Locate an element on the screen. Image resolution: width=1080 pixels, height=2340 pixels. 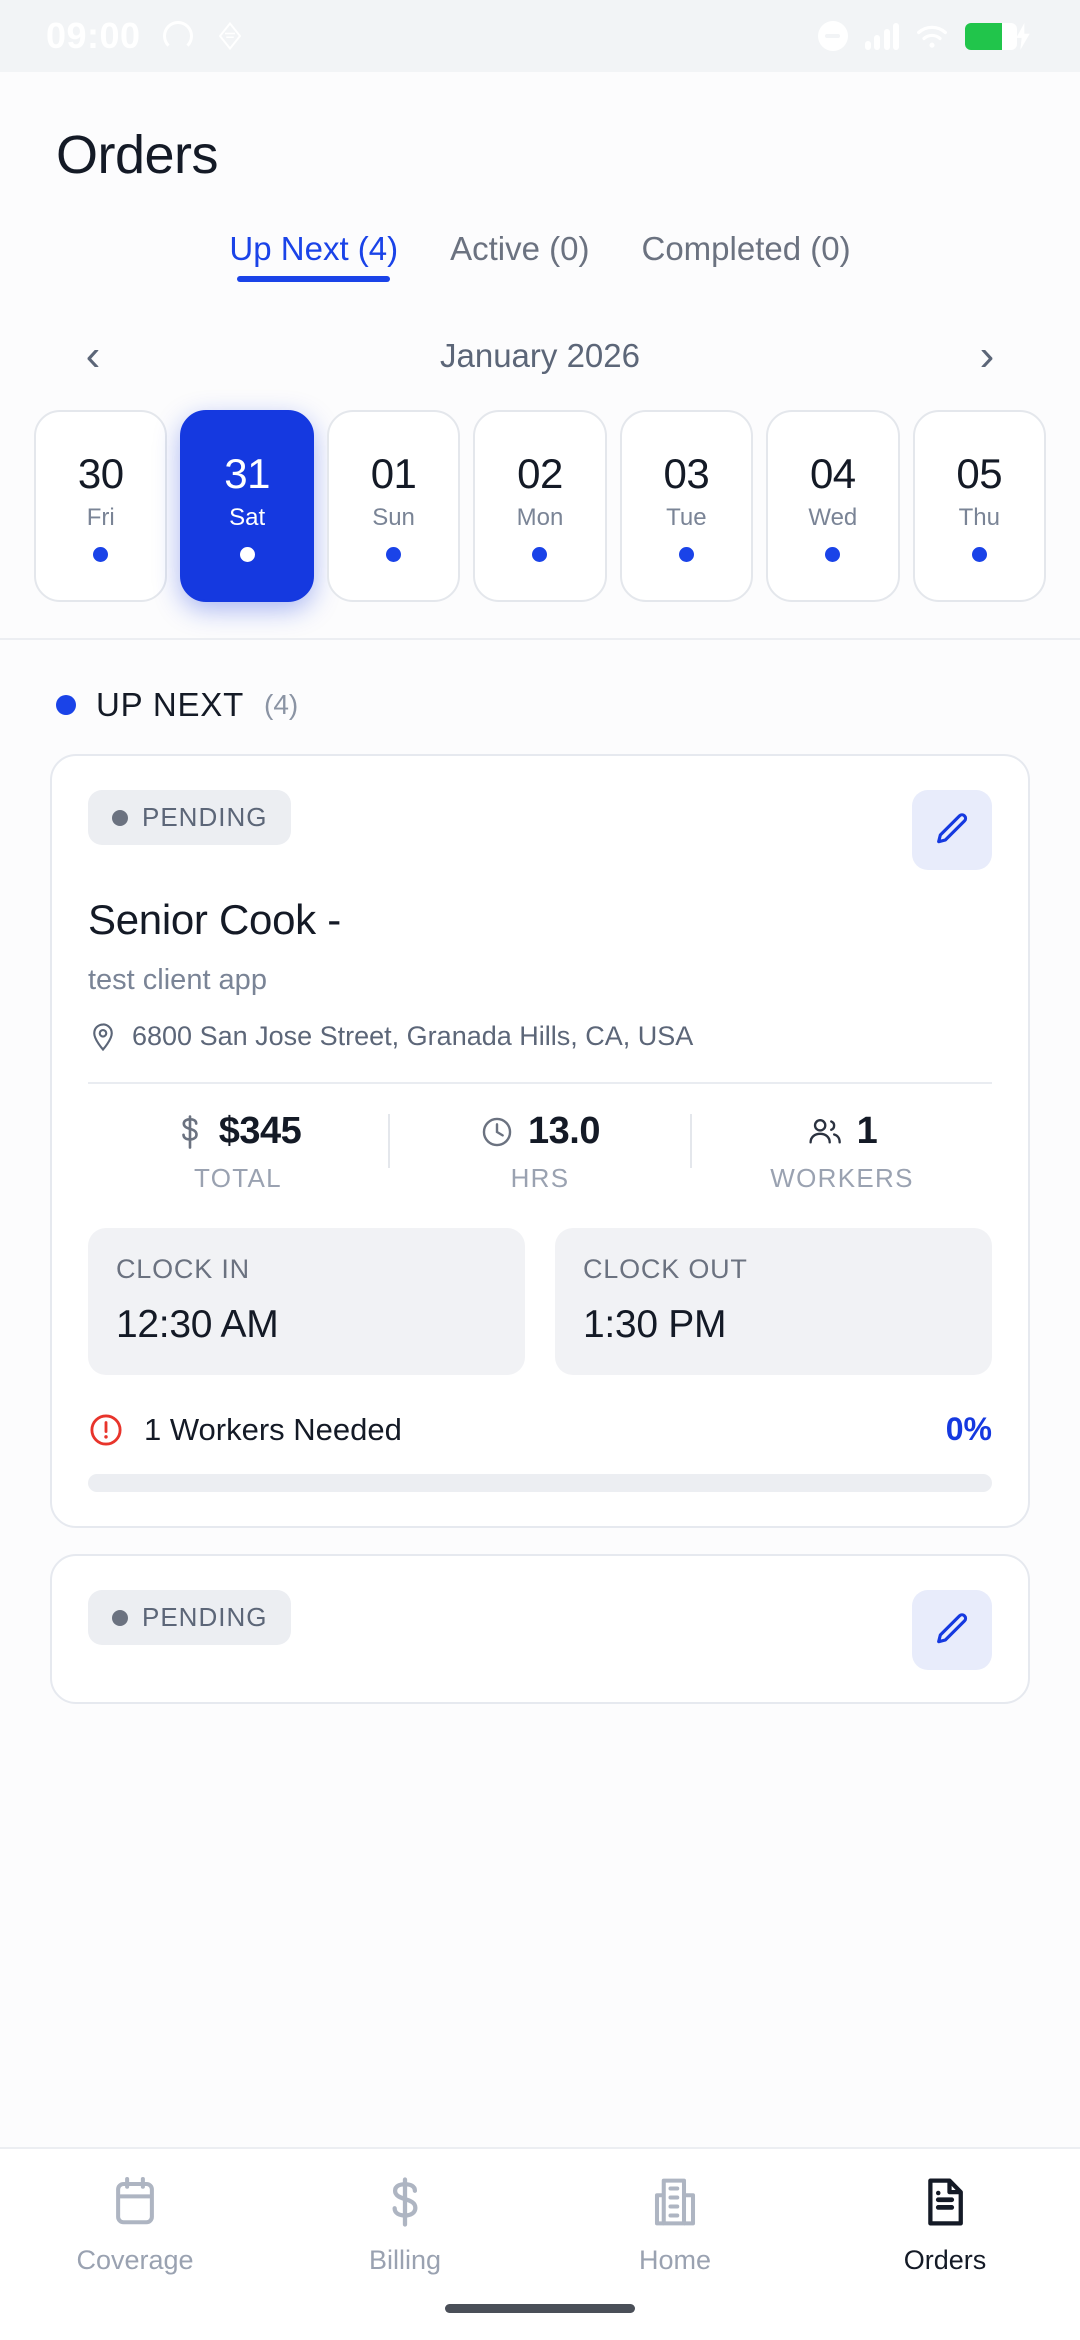
date-chip-weekday: Tue is located at coordinates (686, 517).